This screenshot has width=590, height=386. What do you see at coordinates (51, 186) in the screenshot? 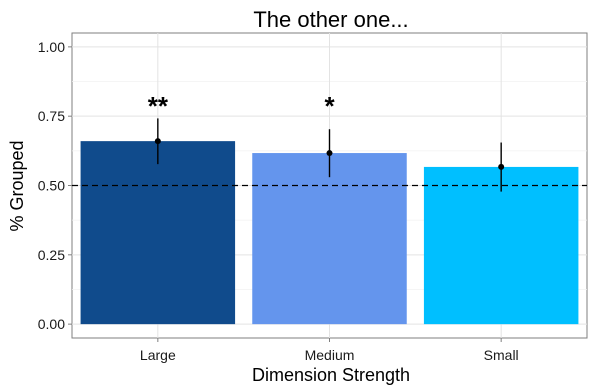
I see `y-tick-label: 0.50` at bounding box center [51, 186].